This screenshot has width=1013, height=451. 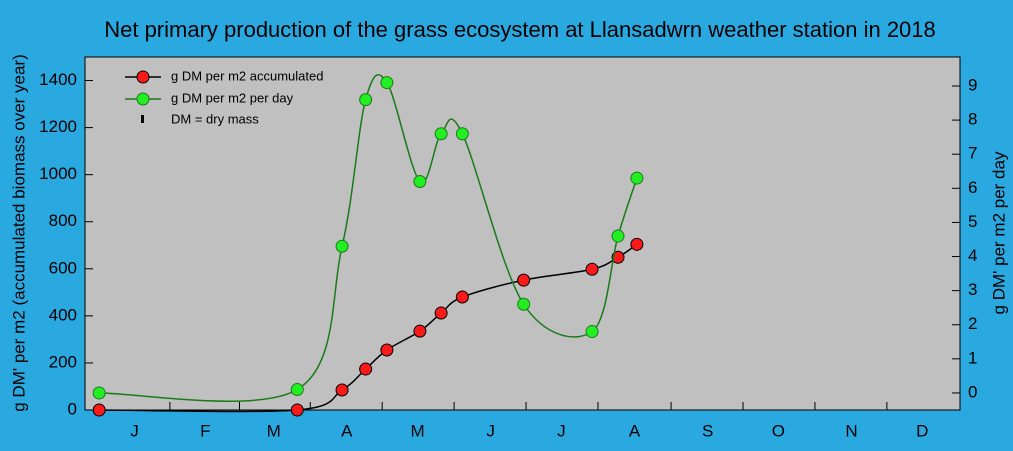 I want to click on y-tick-label: 400, so click(x=63, y=314).